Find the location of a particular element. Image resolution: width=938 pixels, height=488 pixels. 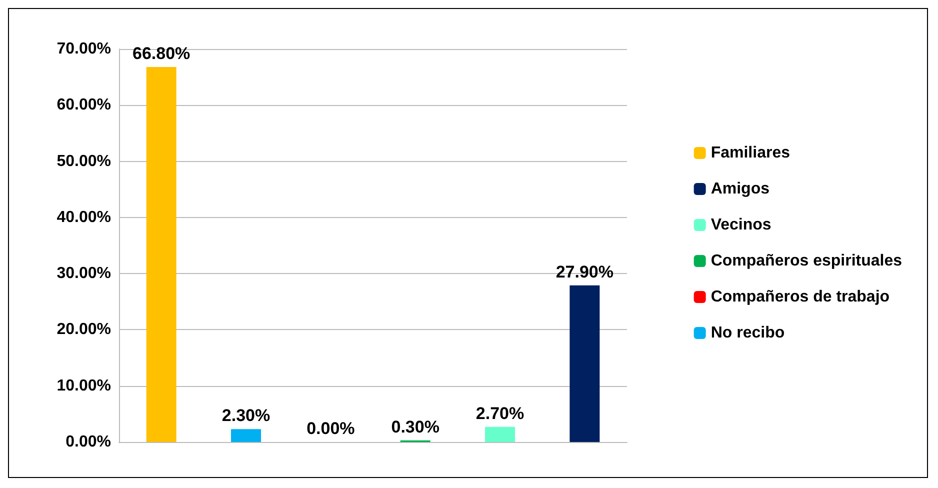

y-tick-label: 70.00% is located at coordinates (83, 49).